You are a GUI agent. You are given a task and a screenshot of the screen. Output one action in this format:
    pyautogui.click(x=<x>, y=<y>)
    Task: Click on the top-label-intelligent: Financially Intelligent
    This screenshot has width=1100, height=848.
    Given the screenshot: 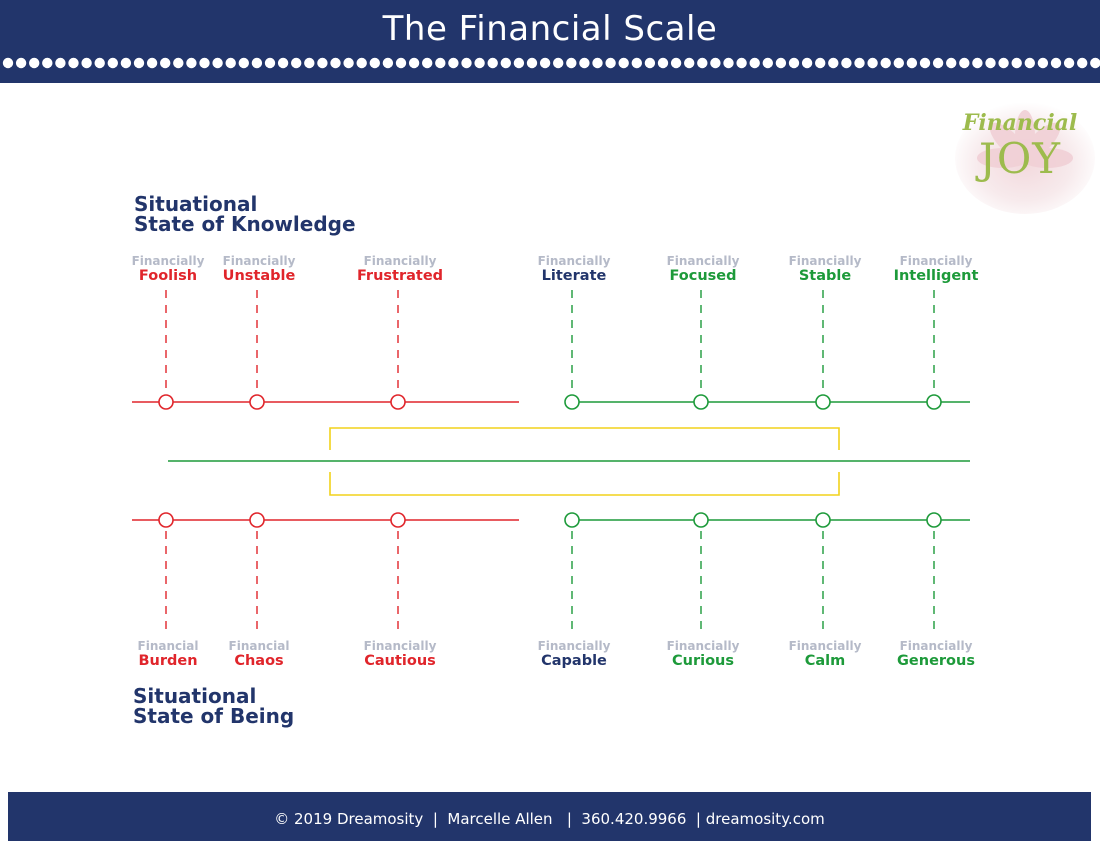 What is the action you would take?
    pyautogui.click(x=936, y=269)
    